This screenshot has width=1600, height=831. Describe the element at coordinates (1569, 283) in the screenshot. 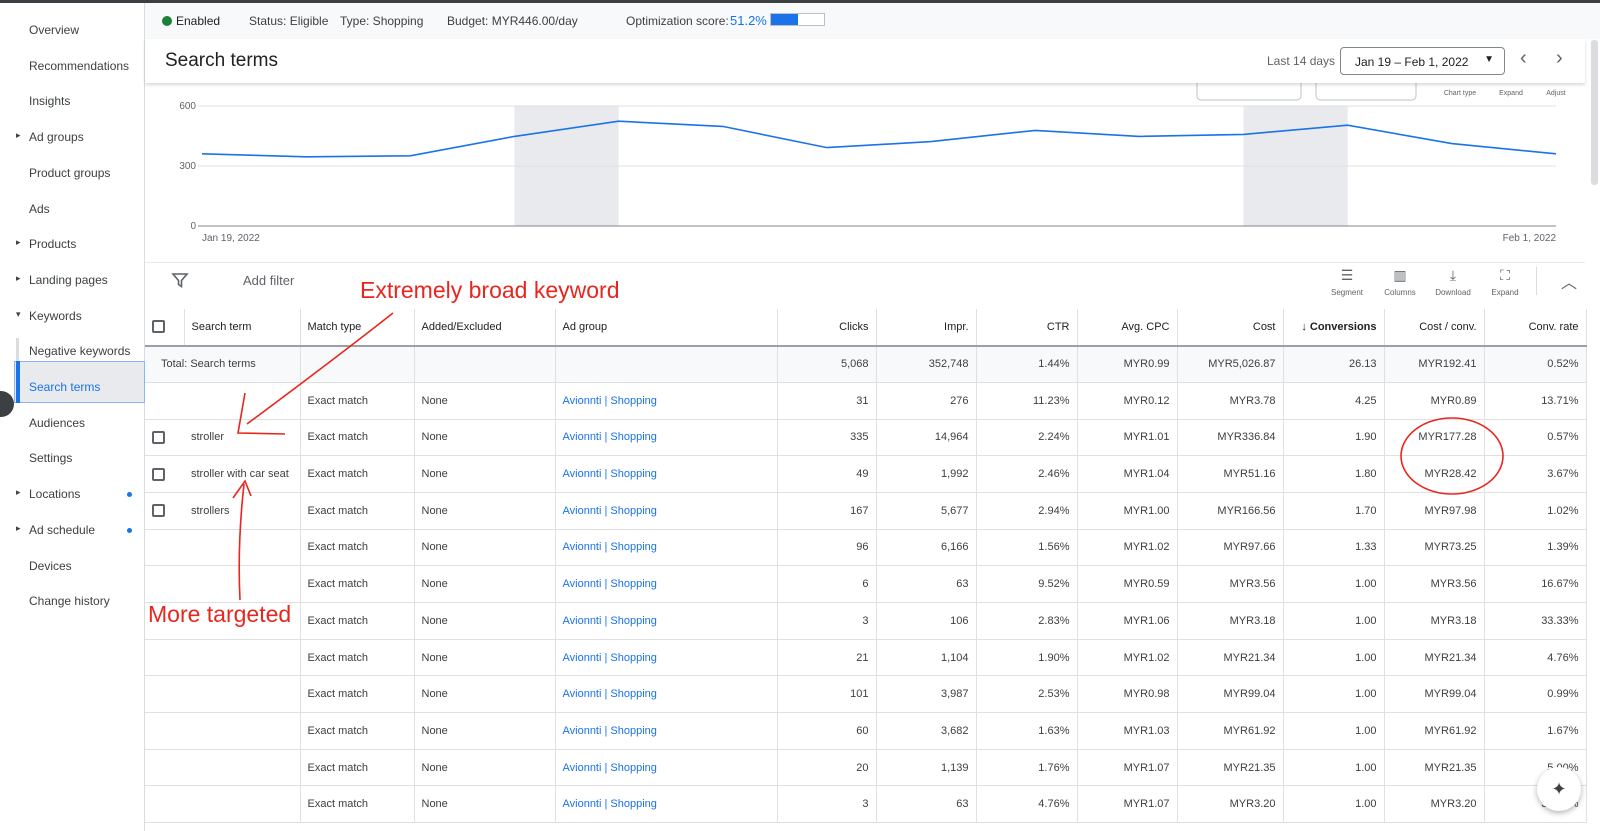

I see `collapse: ︿` at that location.